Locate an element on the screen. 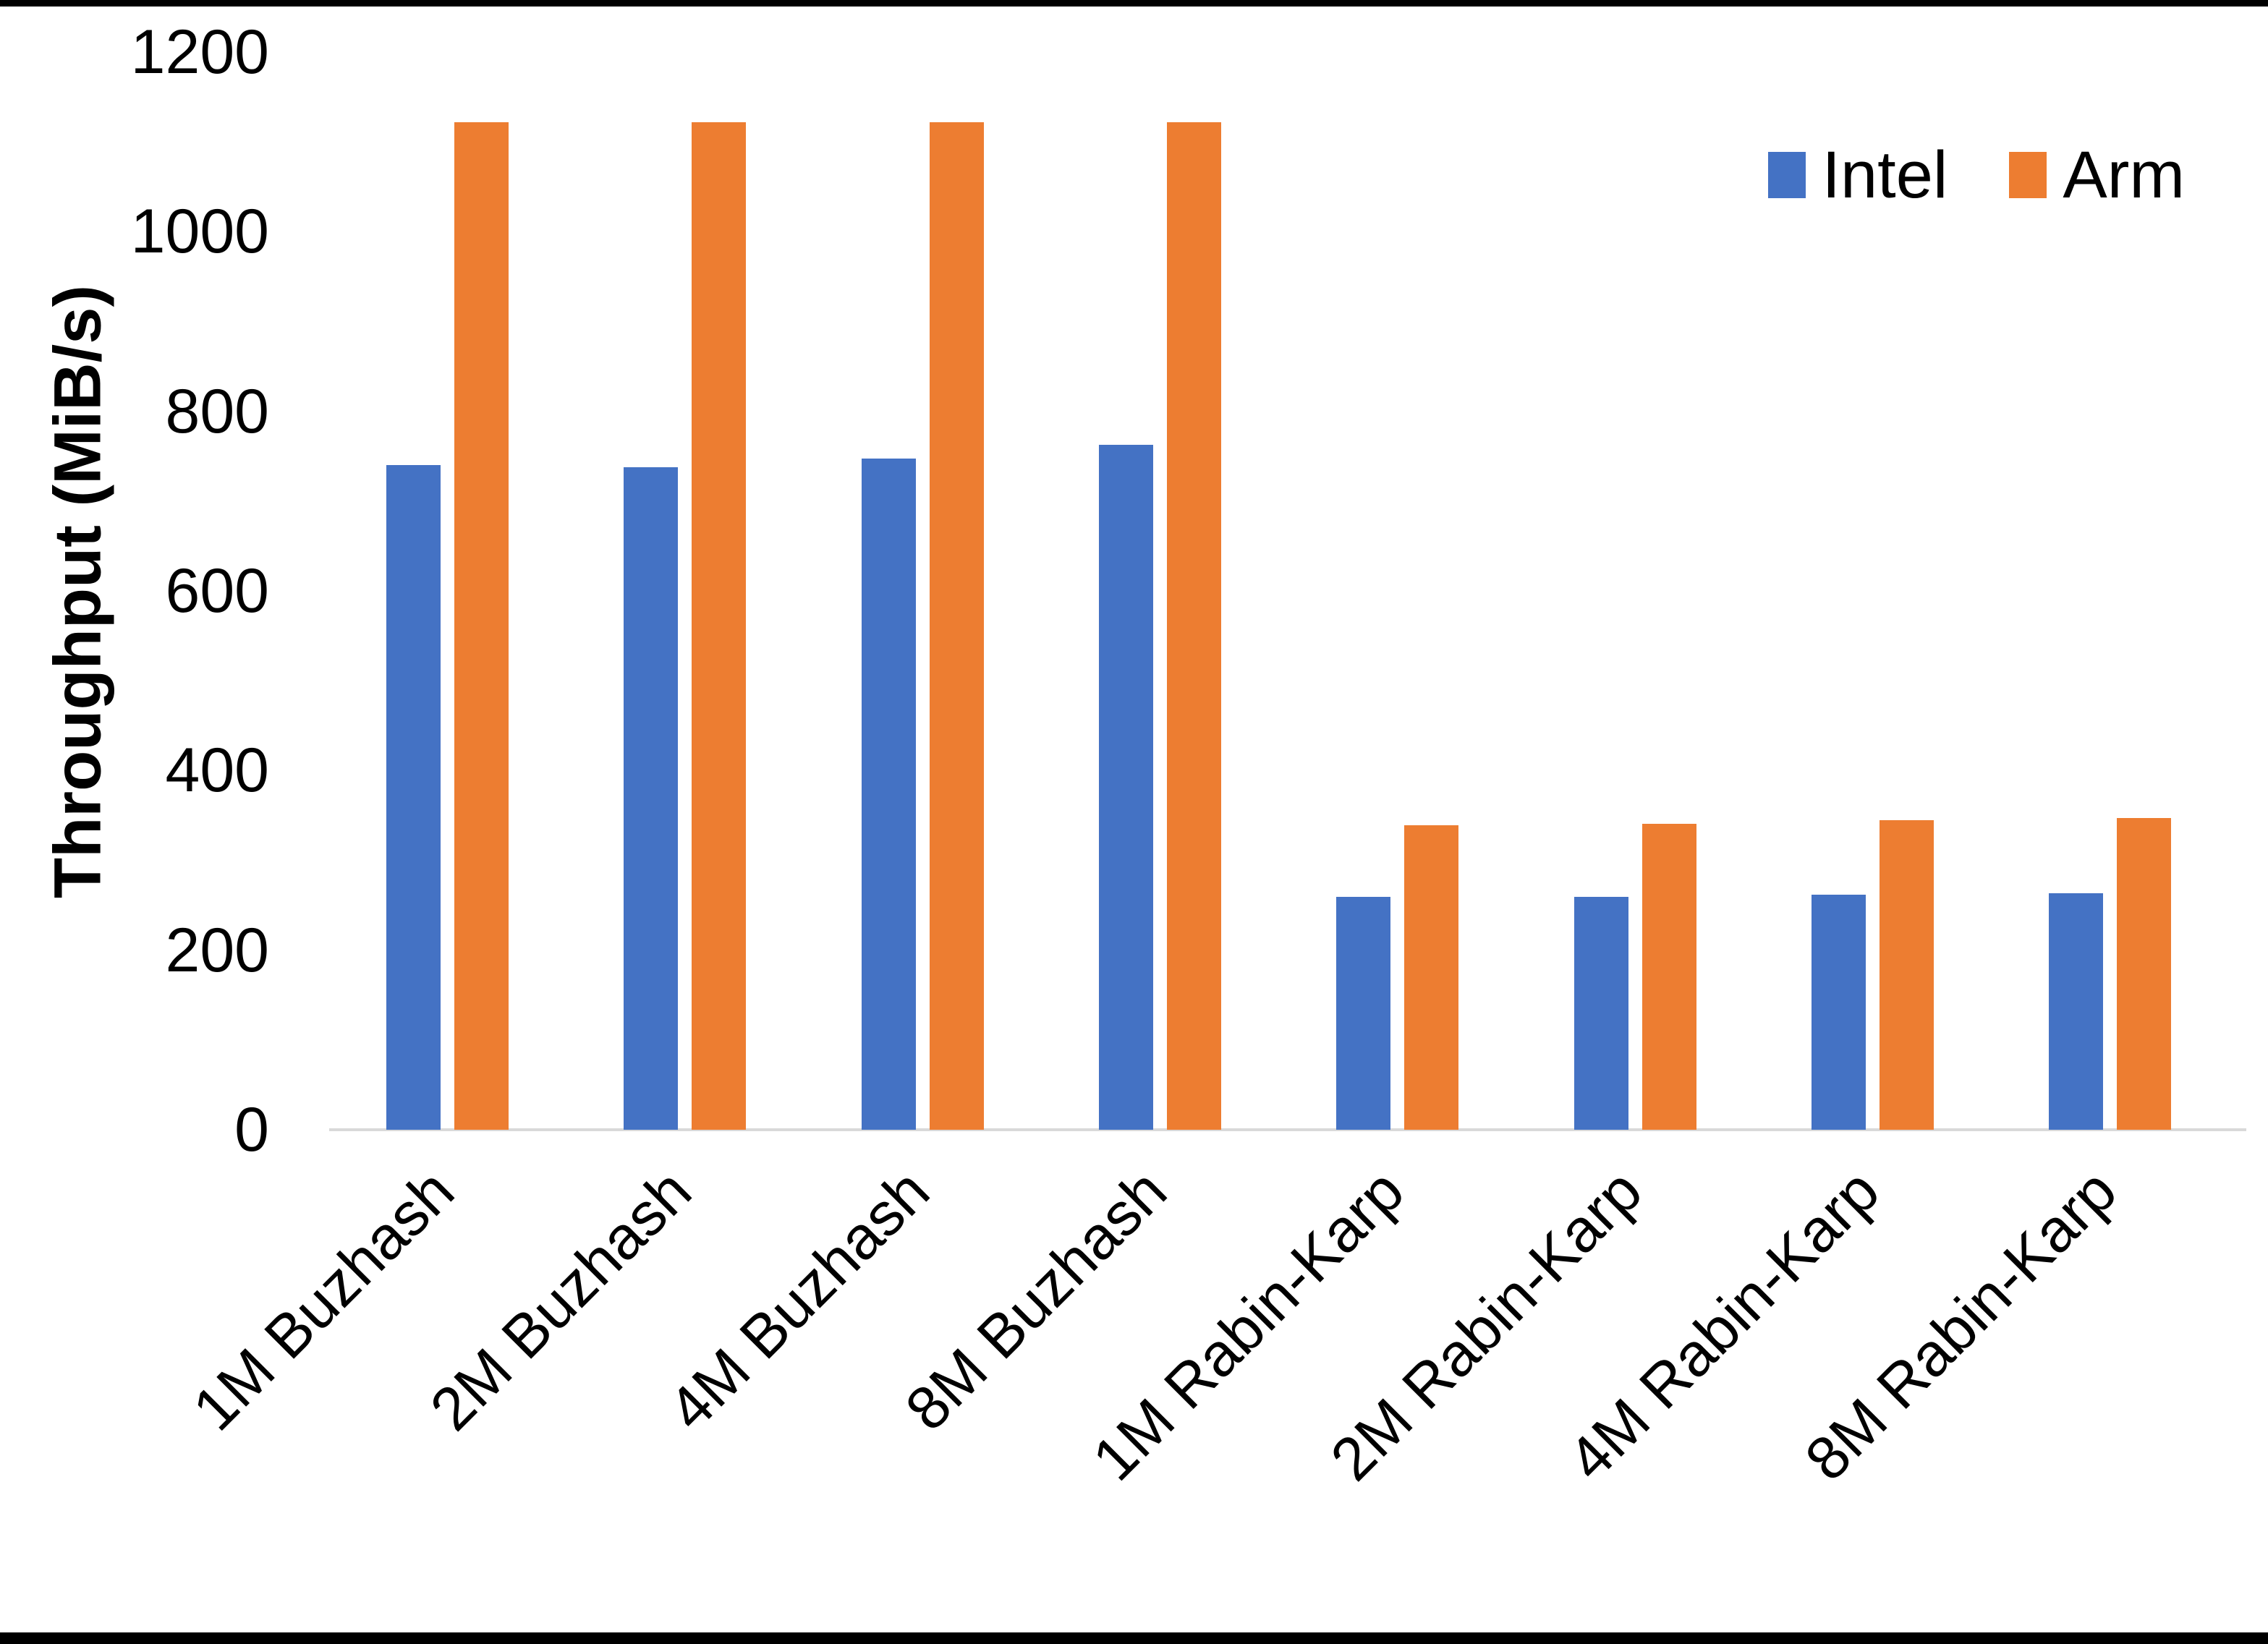  y-tick-label-600: 600 is located at coordinates (217, 591).